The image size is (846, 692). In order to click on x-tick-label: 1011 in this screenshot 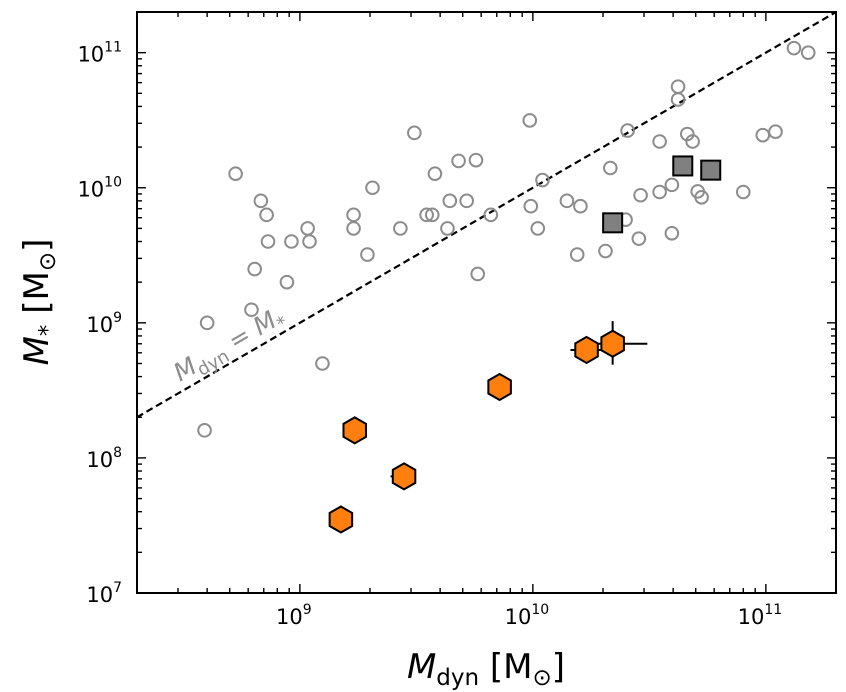, I will do `click(760, 615)`.